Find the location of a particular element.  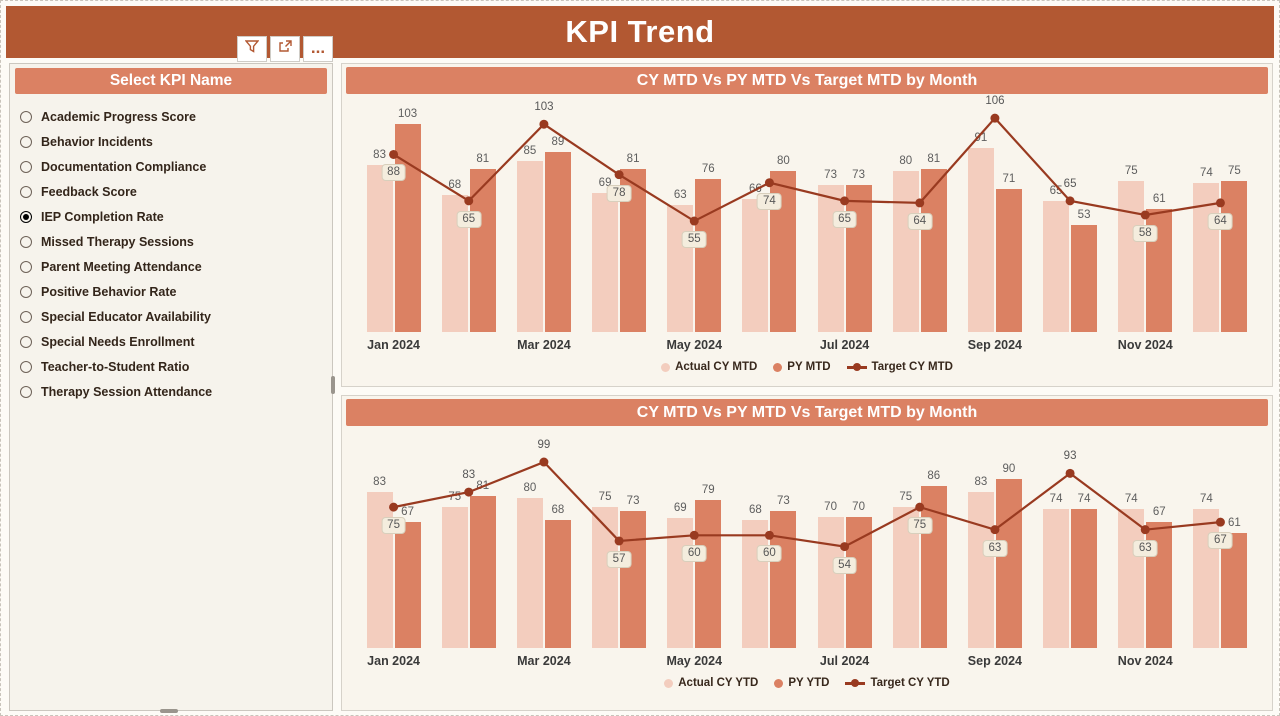

kpi-option-parent-meeting-attendance: Parent Meeting Attendance is located at coordinates (171, 266).